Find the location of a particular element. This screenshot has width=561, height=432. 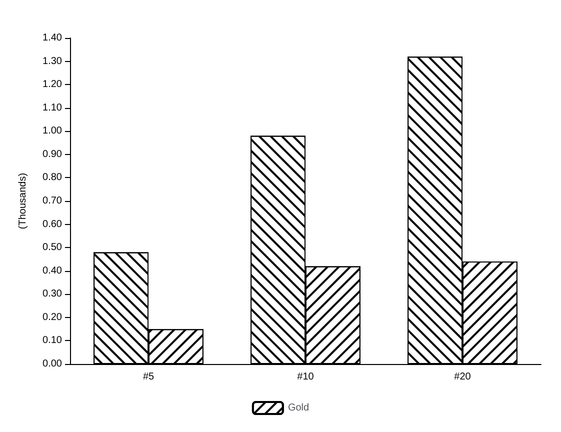

y-tick-label: 1.20 is located at coordinates (52, 84).